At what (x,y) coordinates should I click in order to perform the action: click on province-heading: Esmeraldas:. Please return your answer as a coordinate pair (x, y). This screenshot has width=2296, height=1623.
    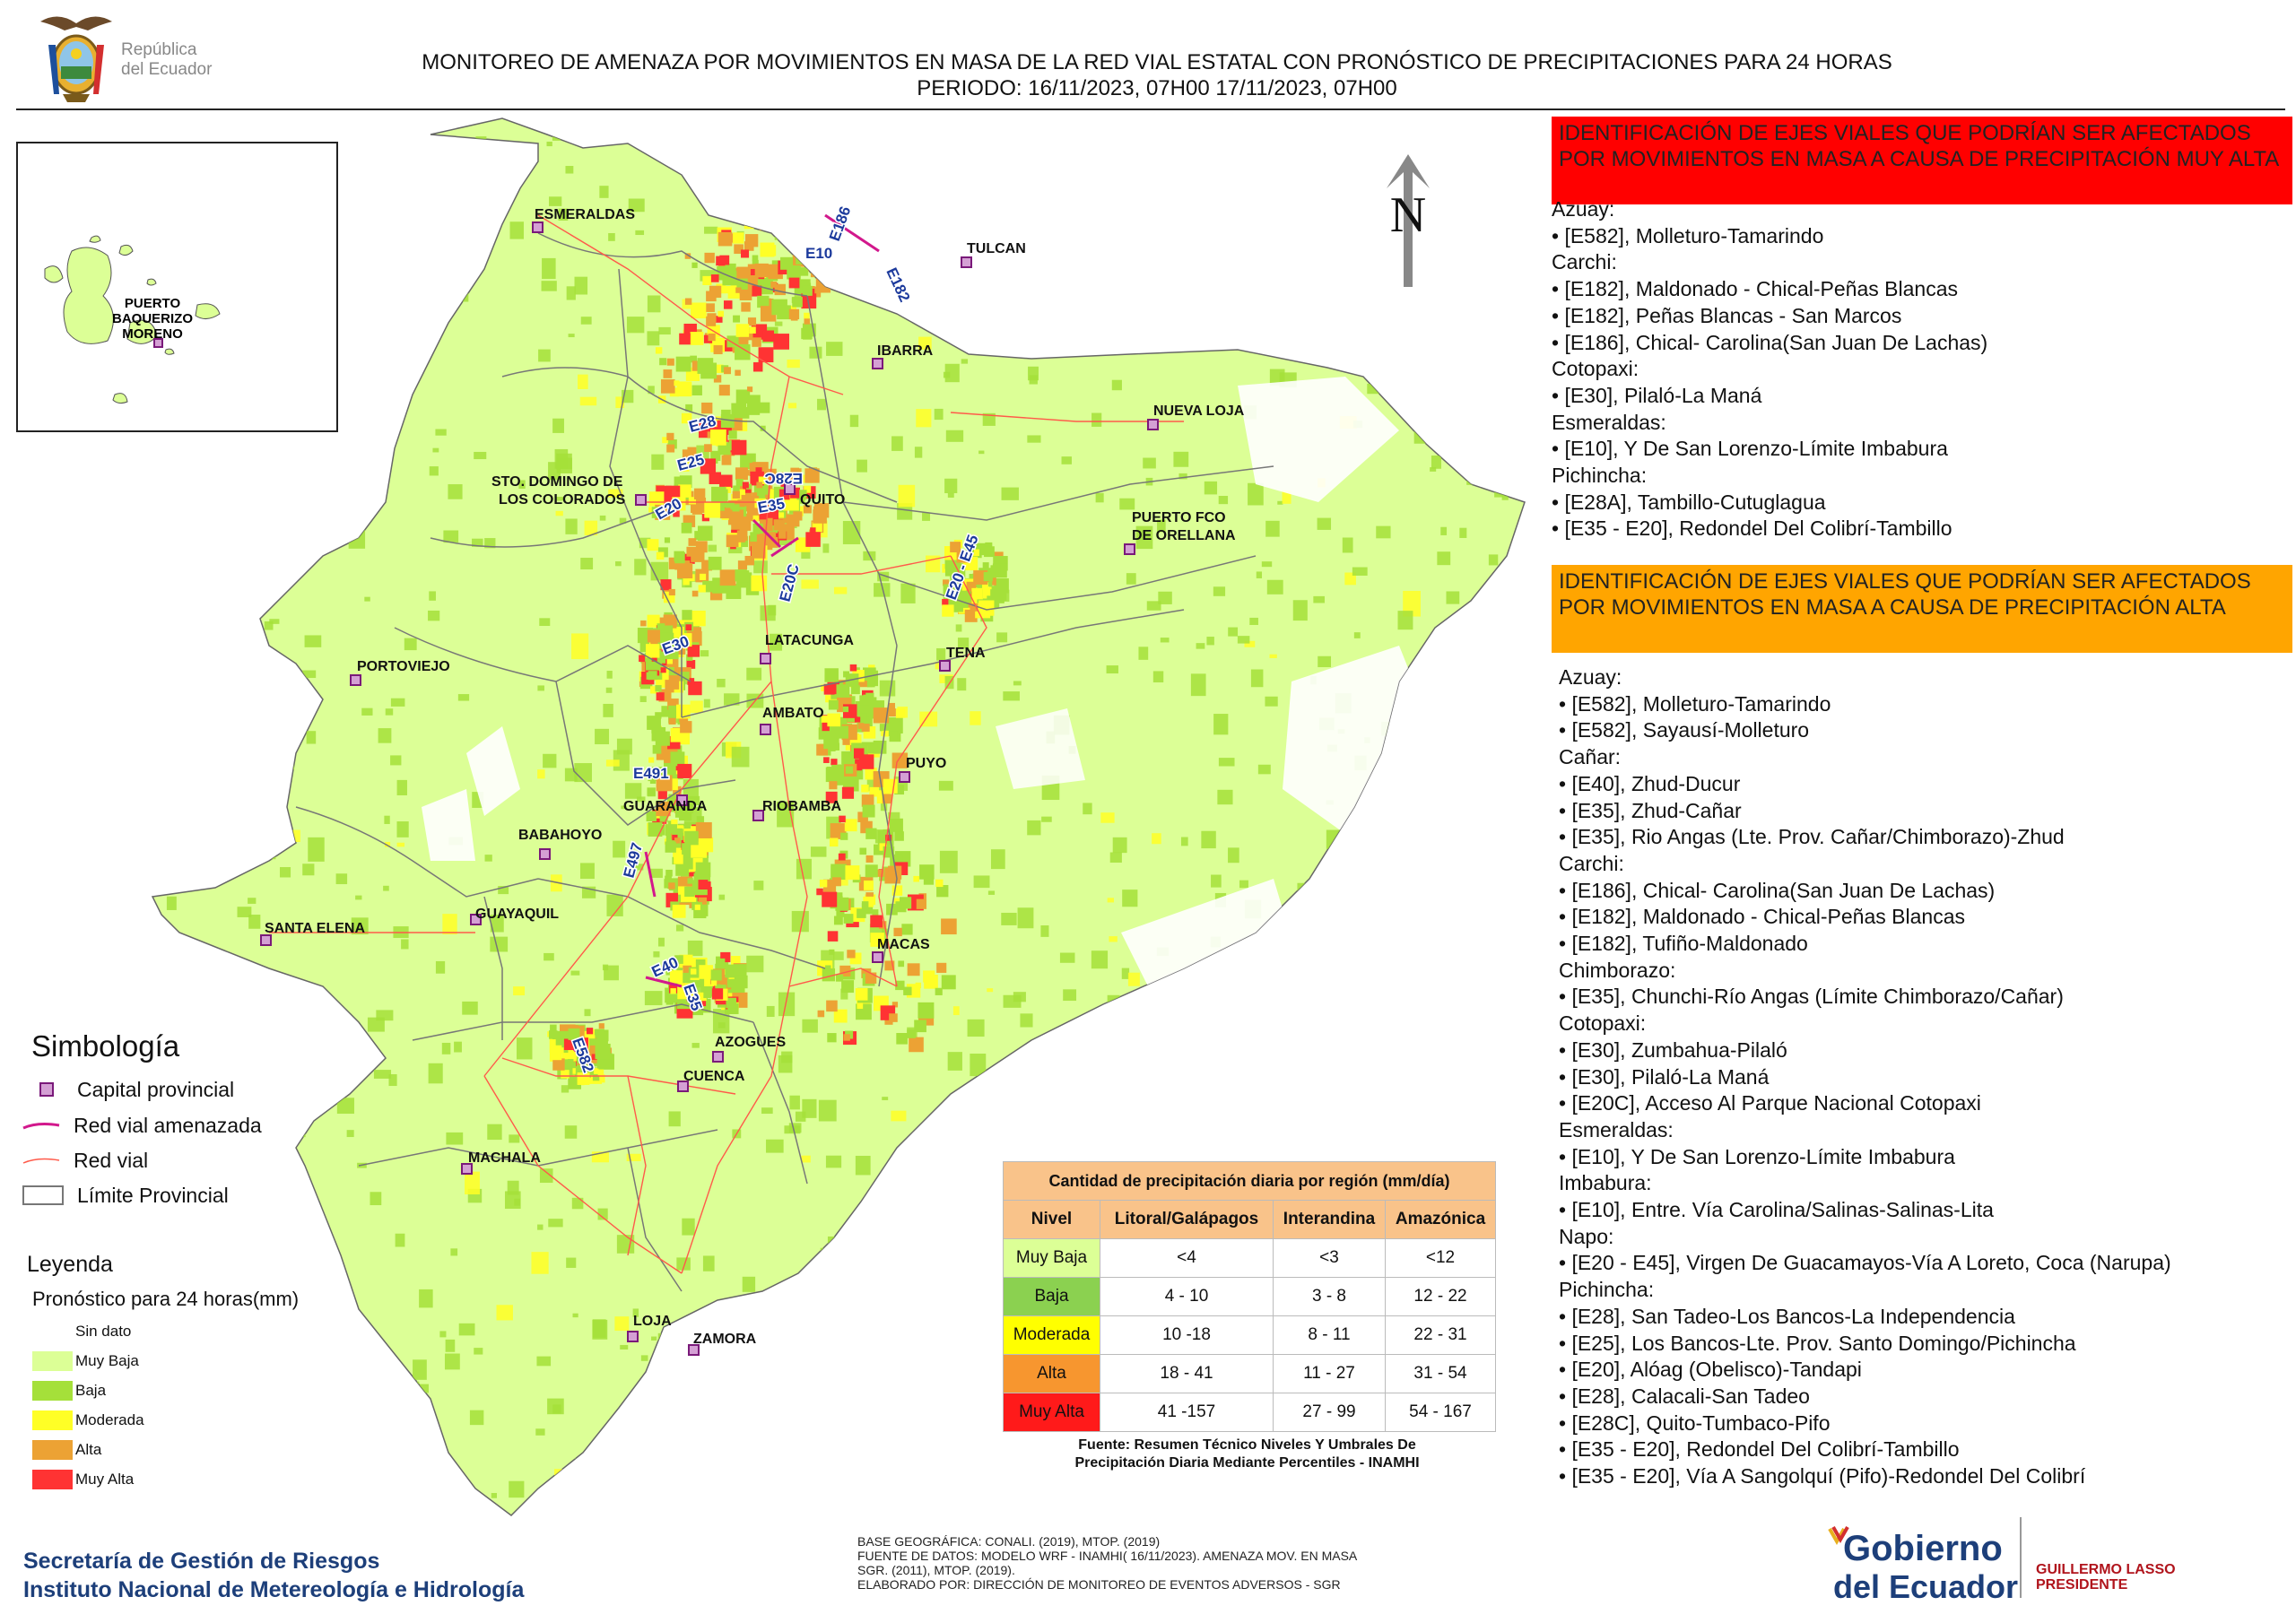
    Looking at the image, I should click on (1616, 1129).